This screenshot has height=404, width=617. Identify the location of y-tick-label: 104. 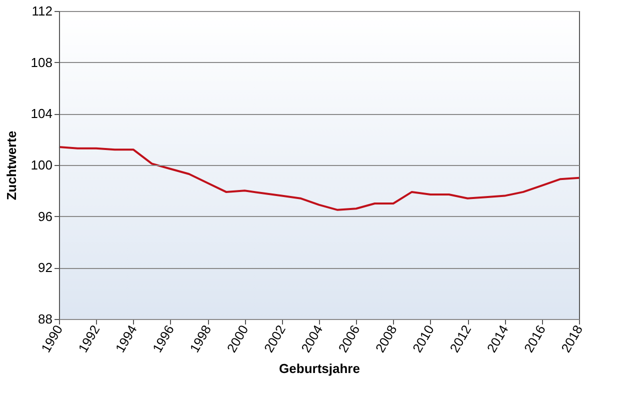
(41, 114).